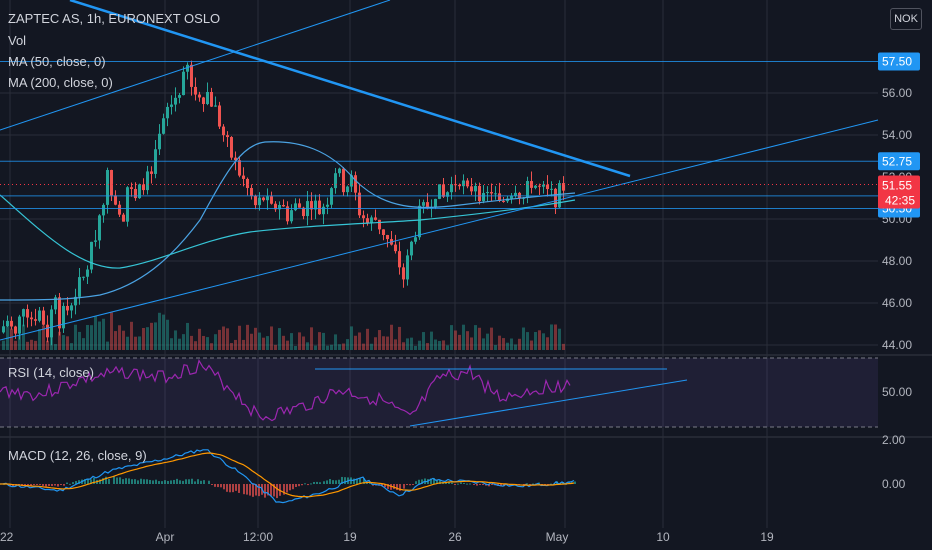  Describe the element at coordinates (51, 372) in the screenshot. I see `legend-rsi: RSI (14, close)` at that location.